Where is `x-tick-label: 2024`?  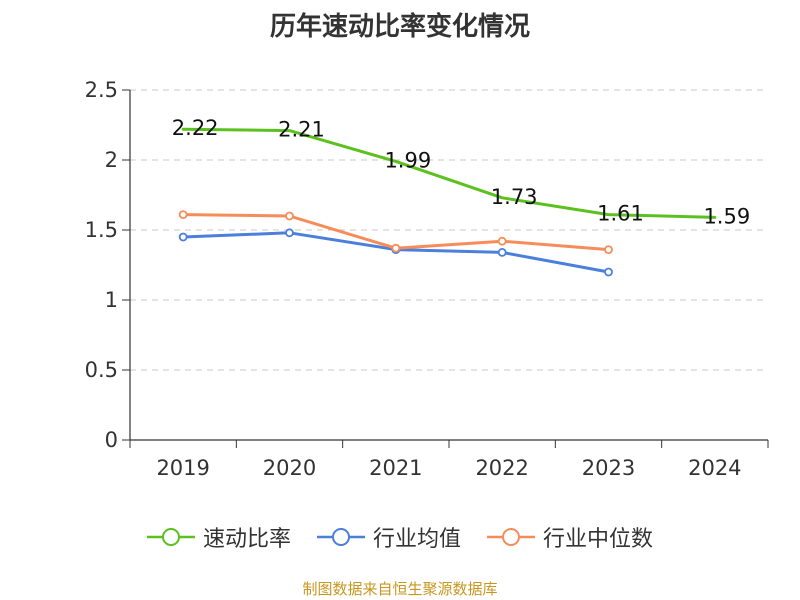 x-tick-label: 2024 is located at coordinates (714, 468).